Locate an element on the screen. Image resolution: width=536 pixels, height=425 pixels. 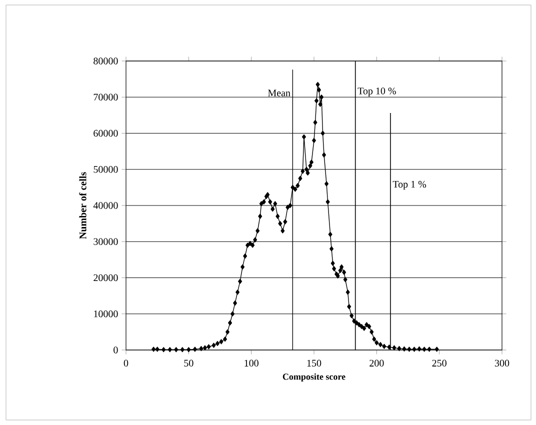
x-tick-label: 200 is located at coordinates (377, 363).